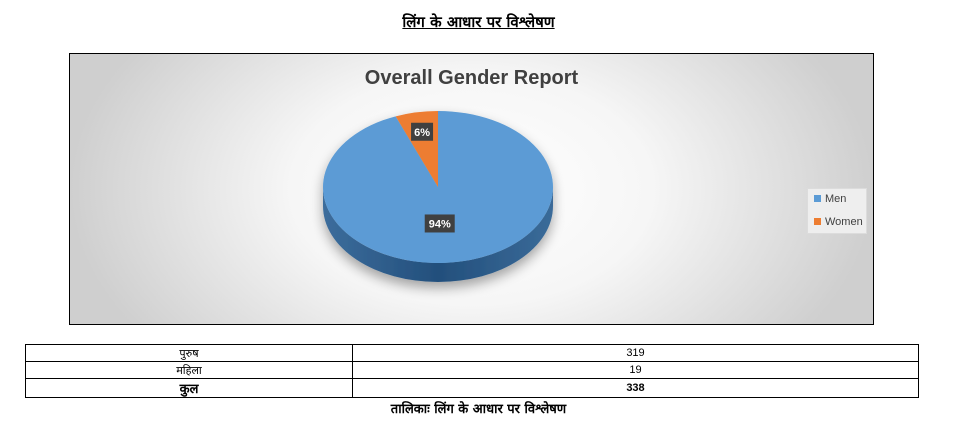 Image resolution: width=957 pixels, height=444 pixels. Describe the element at coordinates (471, 78) in the screenshot. I see `chart-title: Overall Gender Report` at that location.